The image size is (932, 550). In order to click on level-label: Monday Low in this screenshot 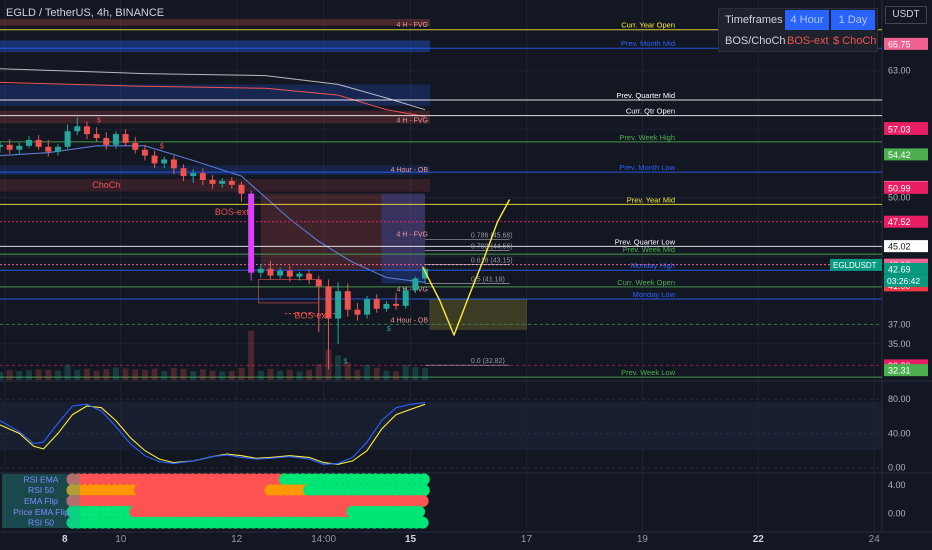, I will do `click(653, 294)`.